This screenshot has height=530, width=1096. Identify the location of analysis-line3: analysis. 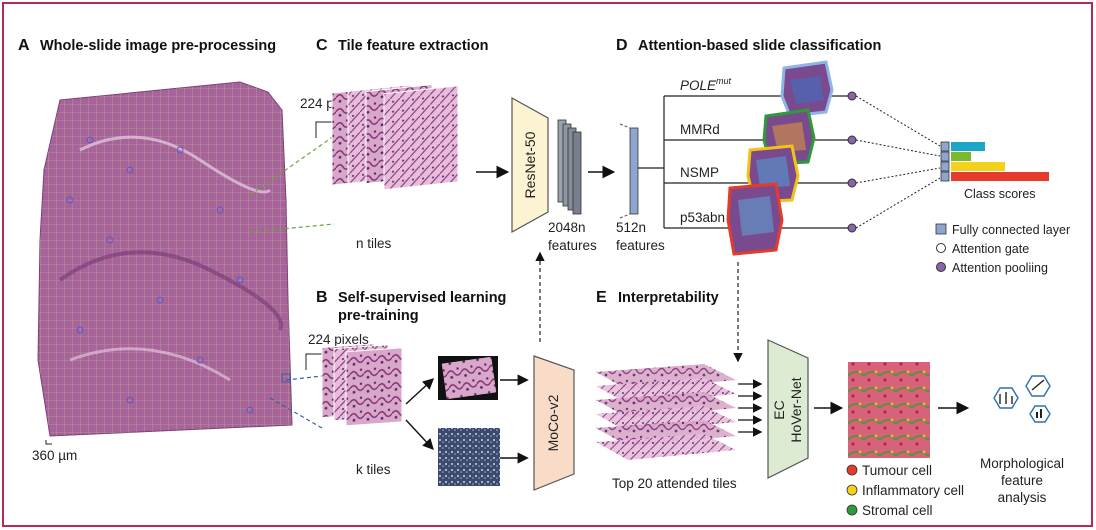
(1022, 497).